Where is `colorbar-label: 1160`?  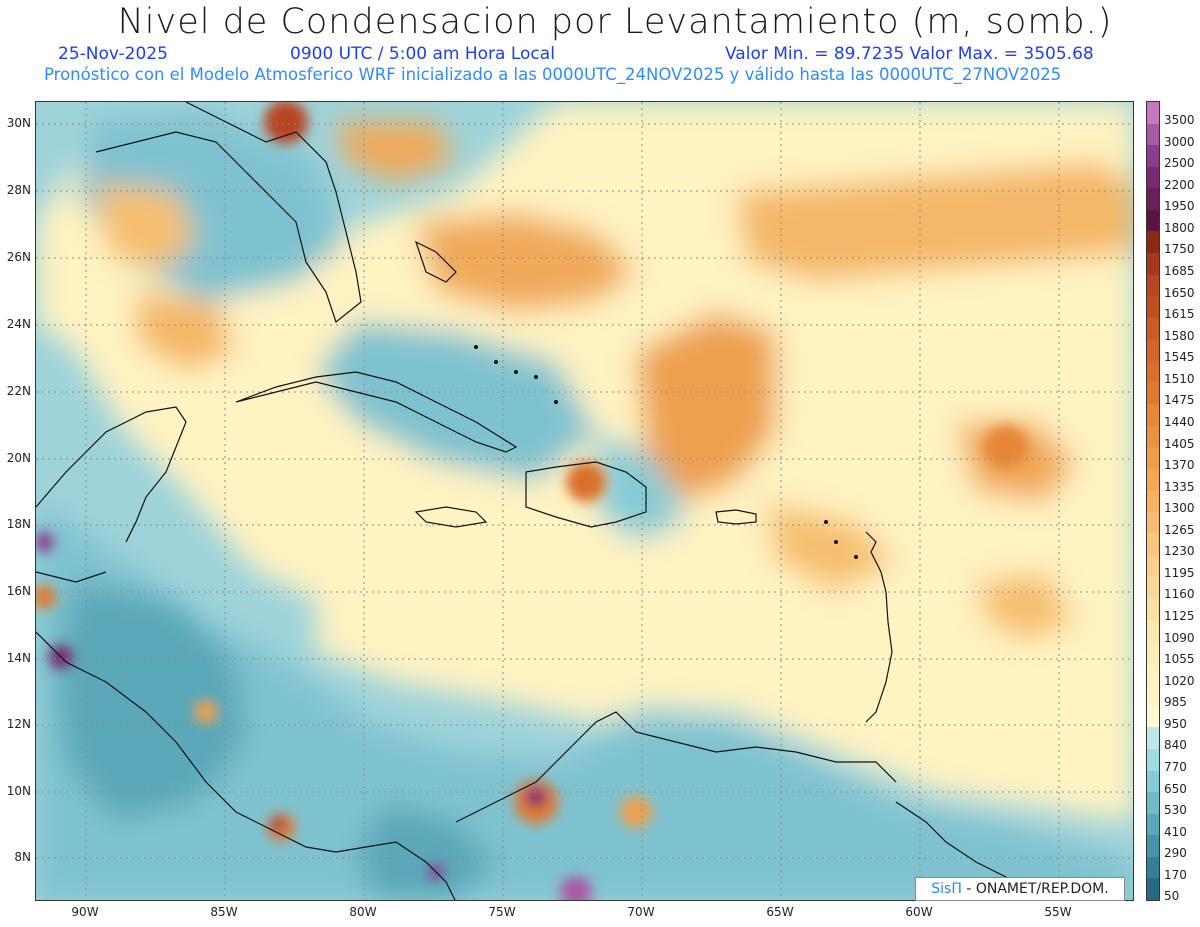
colorbar-label: 1160 is located at coordinates (1179, 594).